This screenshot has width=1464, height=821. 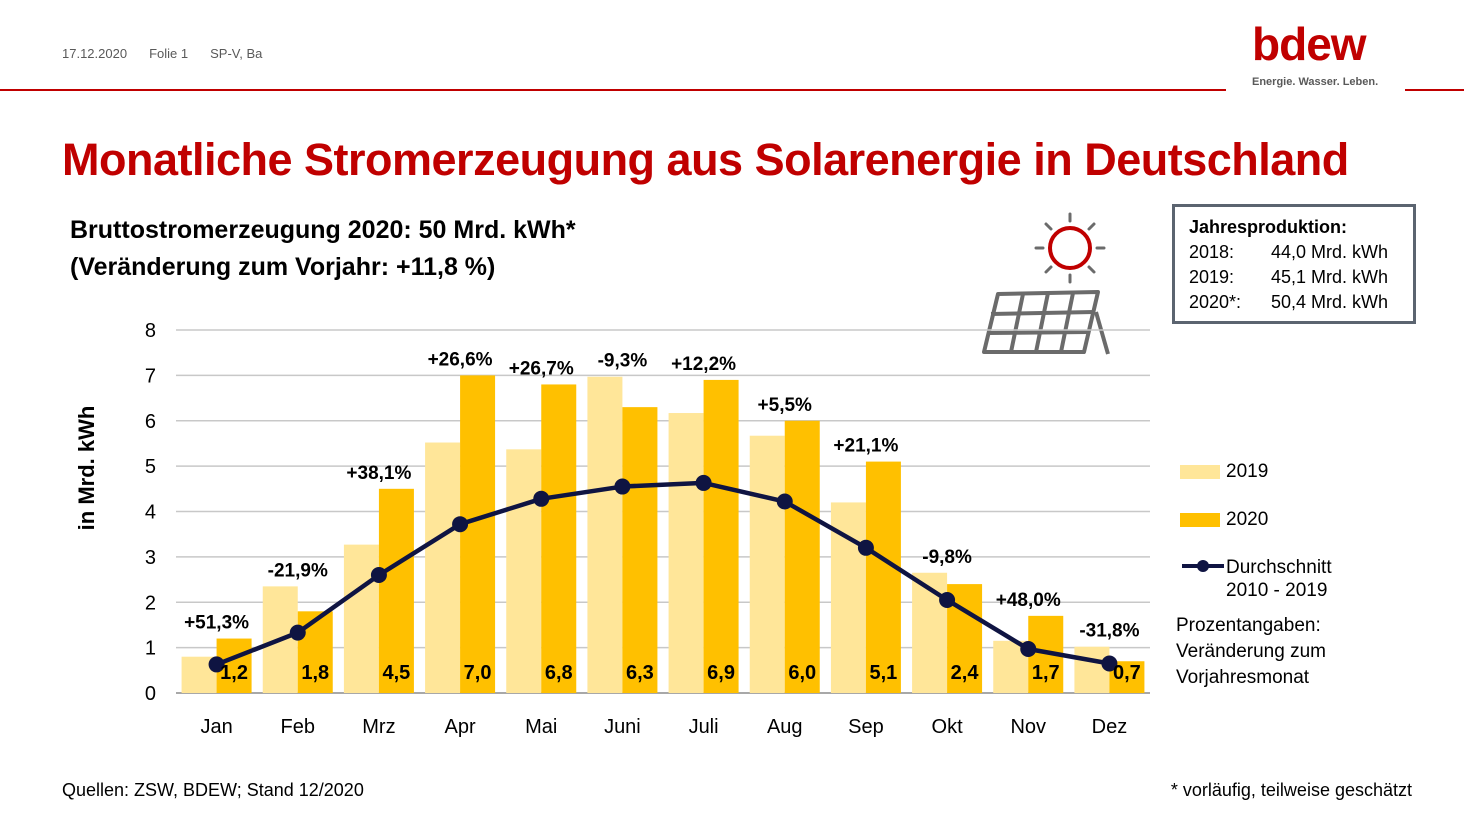 I want to click on legend-swatch-2020, so click(x=1200, y=520).